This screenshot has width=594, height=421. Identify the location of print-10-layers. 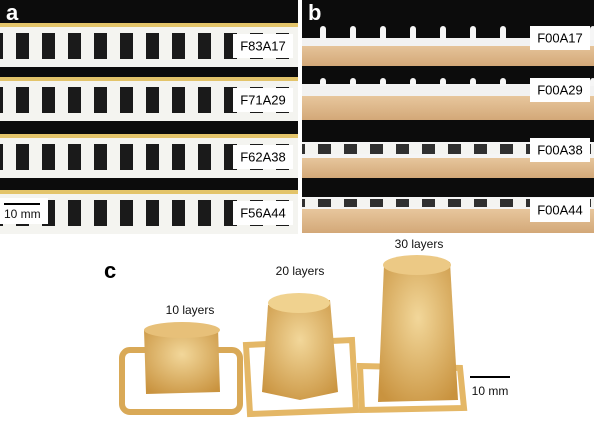
(181, 368).